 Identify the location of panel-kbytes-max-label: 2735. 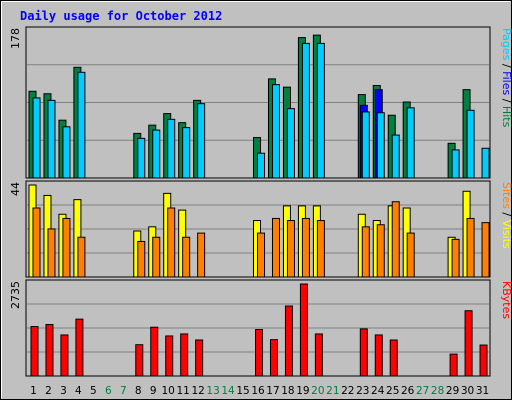
(15, 295).